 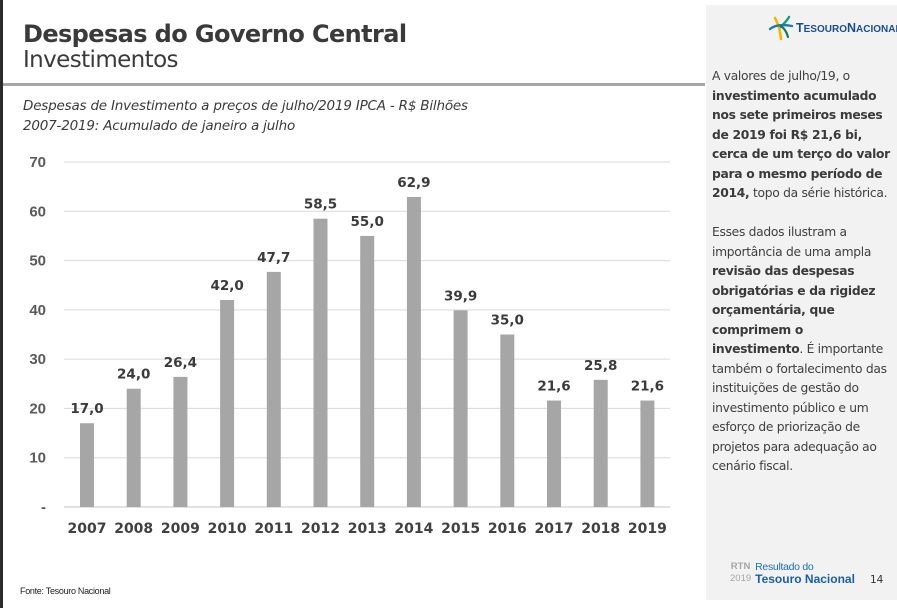 I want to click on data-label-2011: 47,7, so click(x=273, y=258).